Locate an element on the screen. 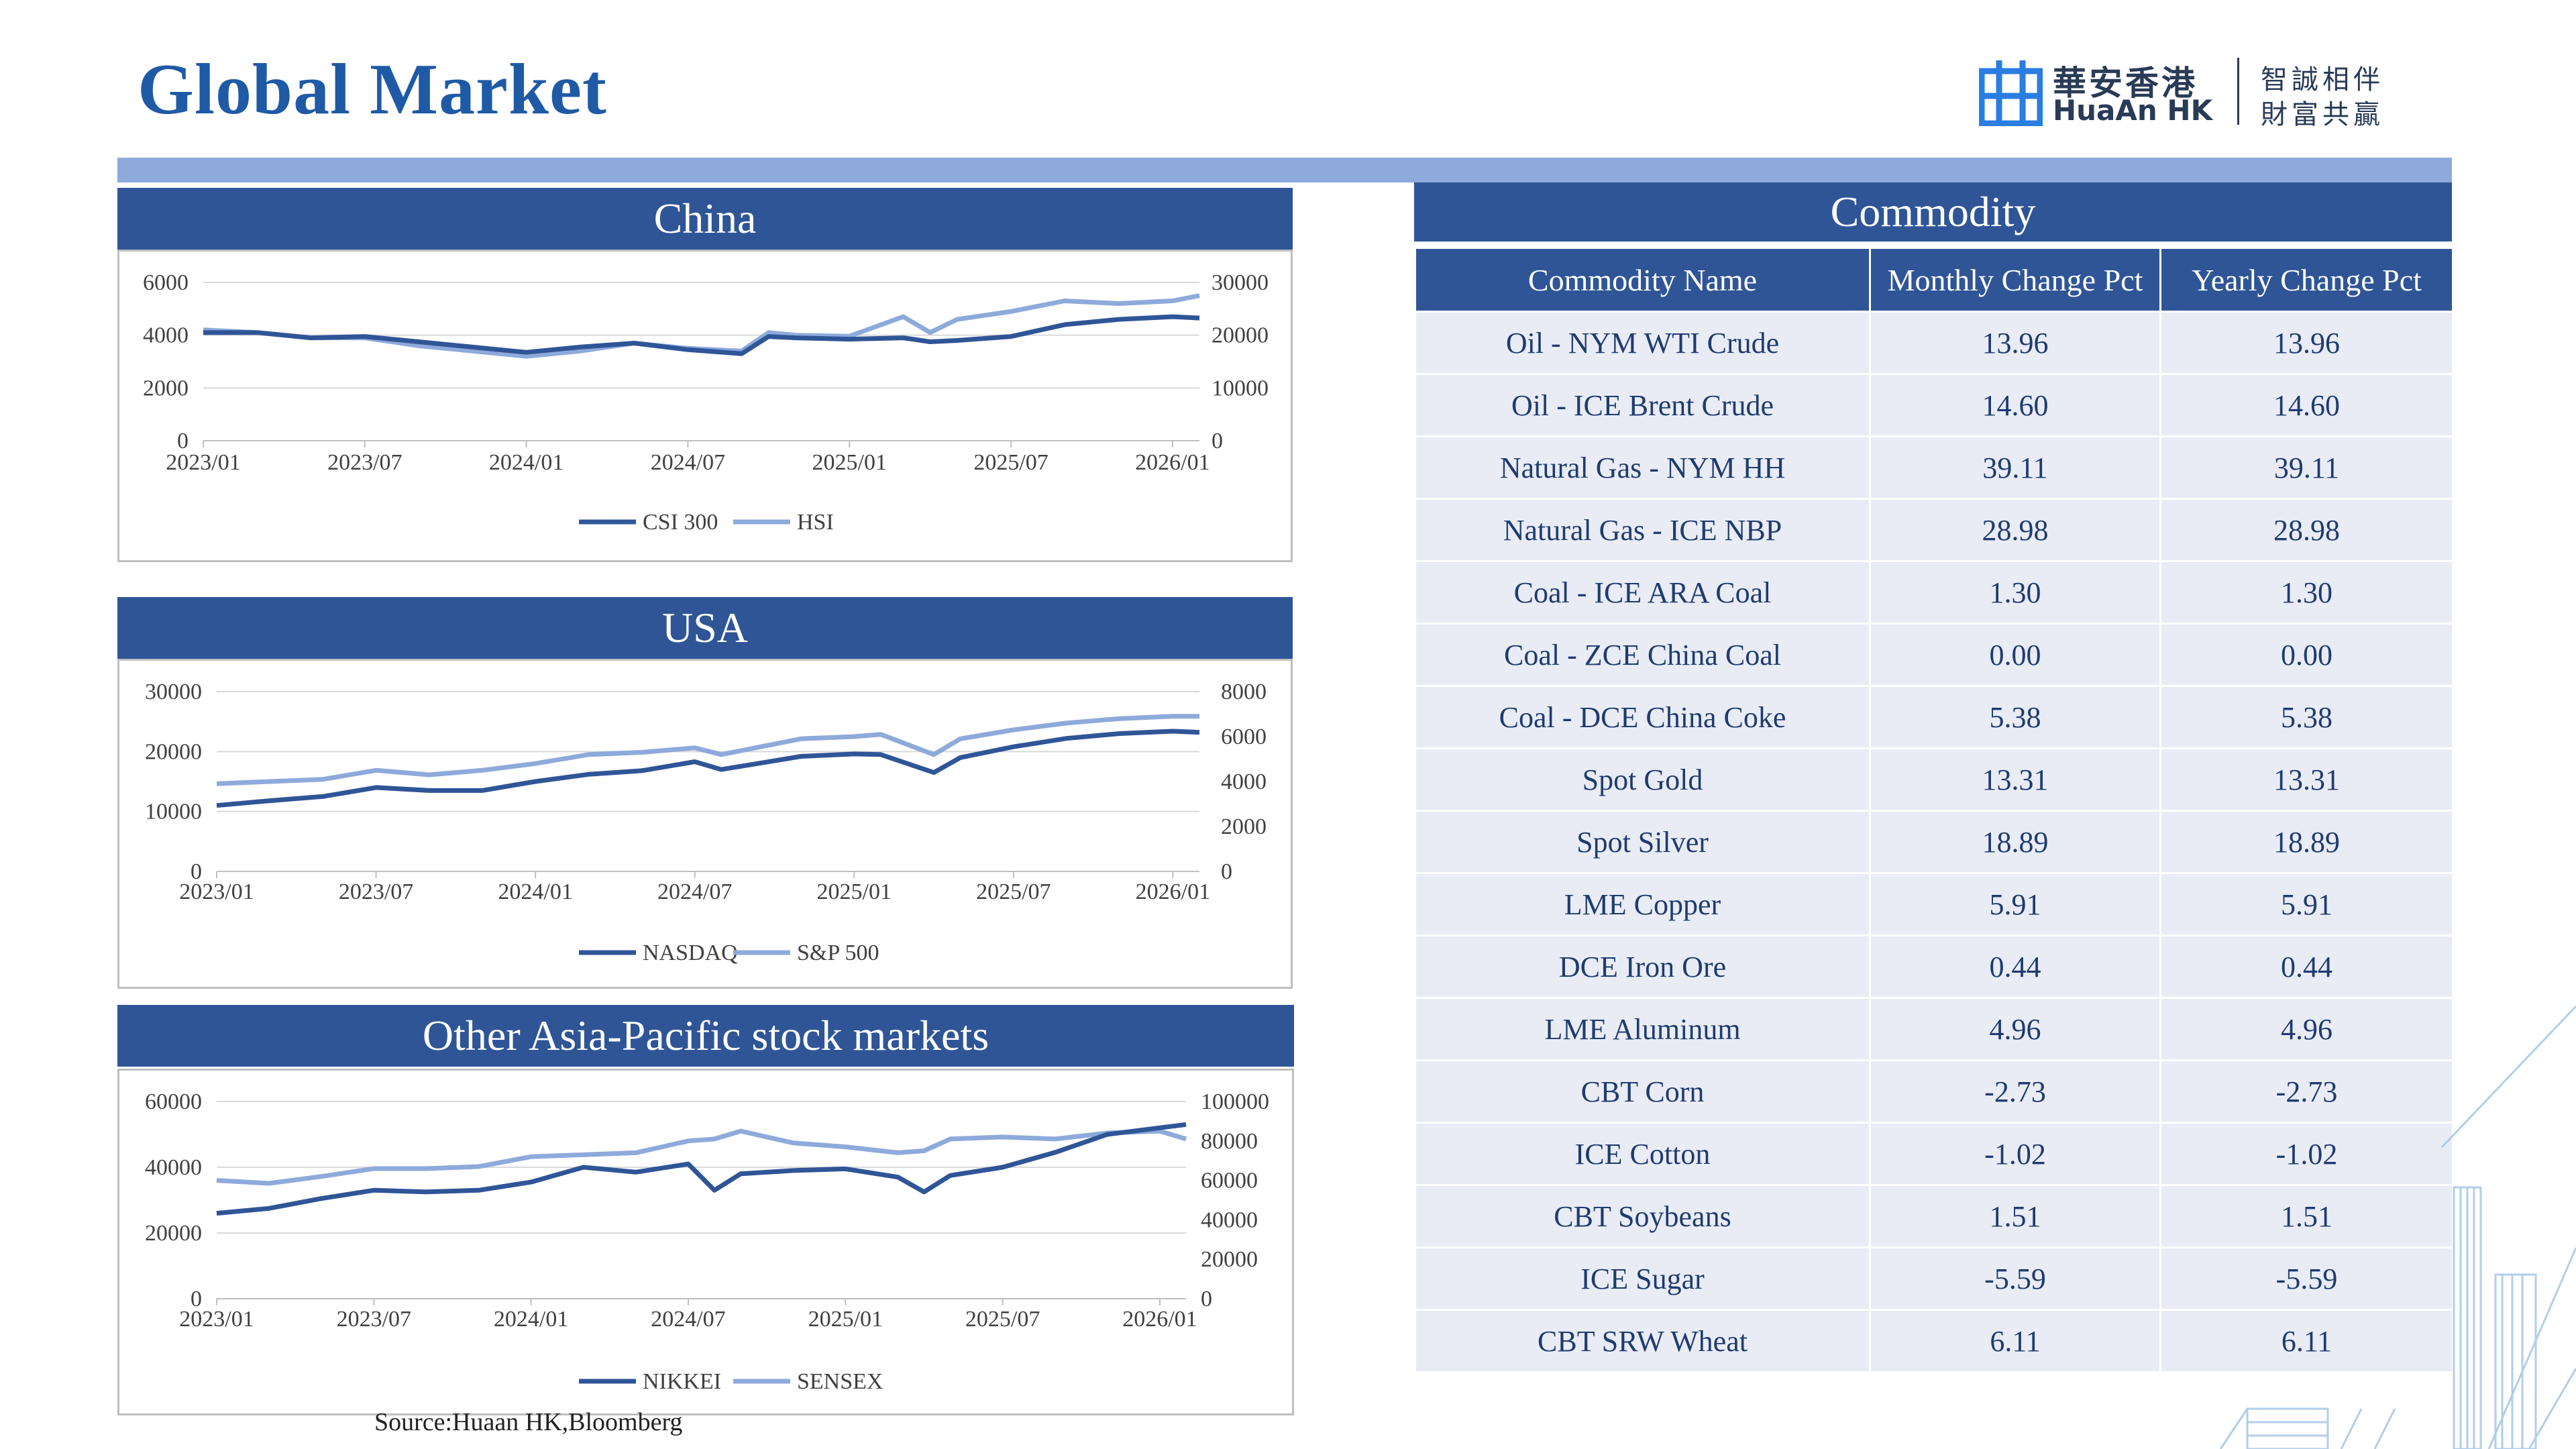 This screenshot has width=2576, height=1449. yearly-change-cell: 6.11 is located at coordinates (2306, 1341).